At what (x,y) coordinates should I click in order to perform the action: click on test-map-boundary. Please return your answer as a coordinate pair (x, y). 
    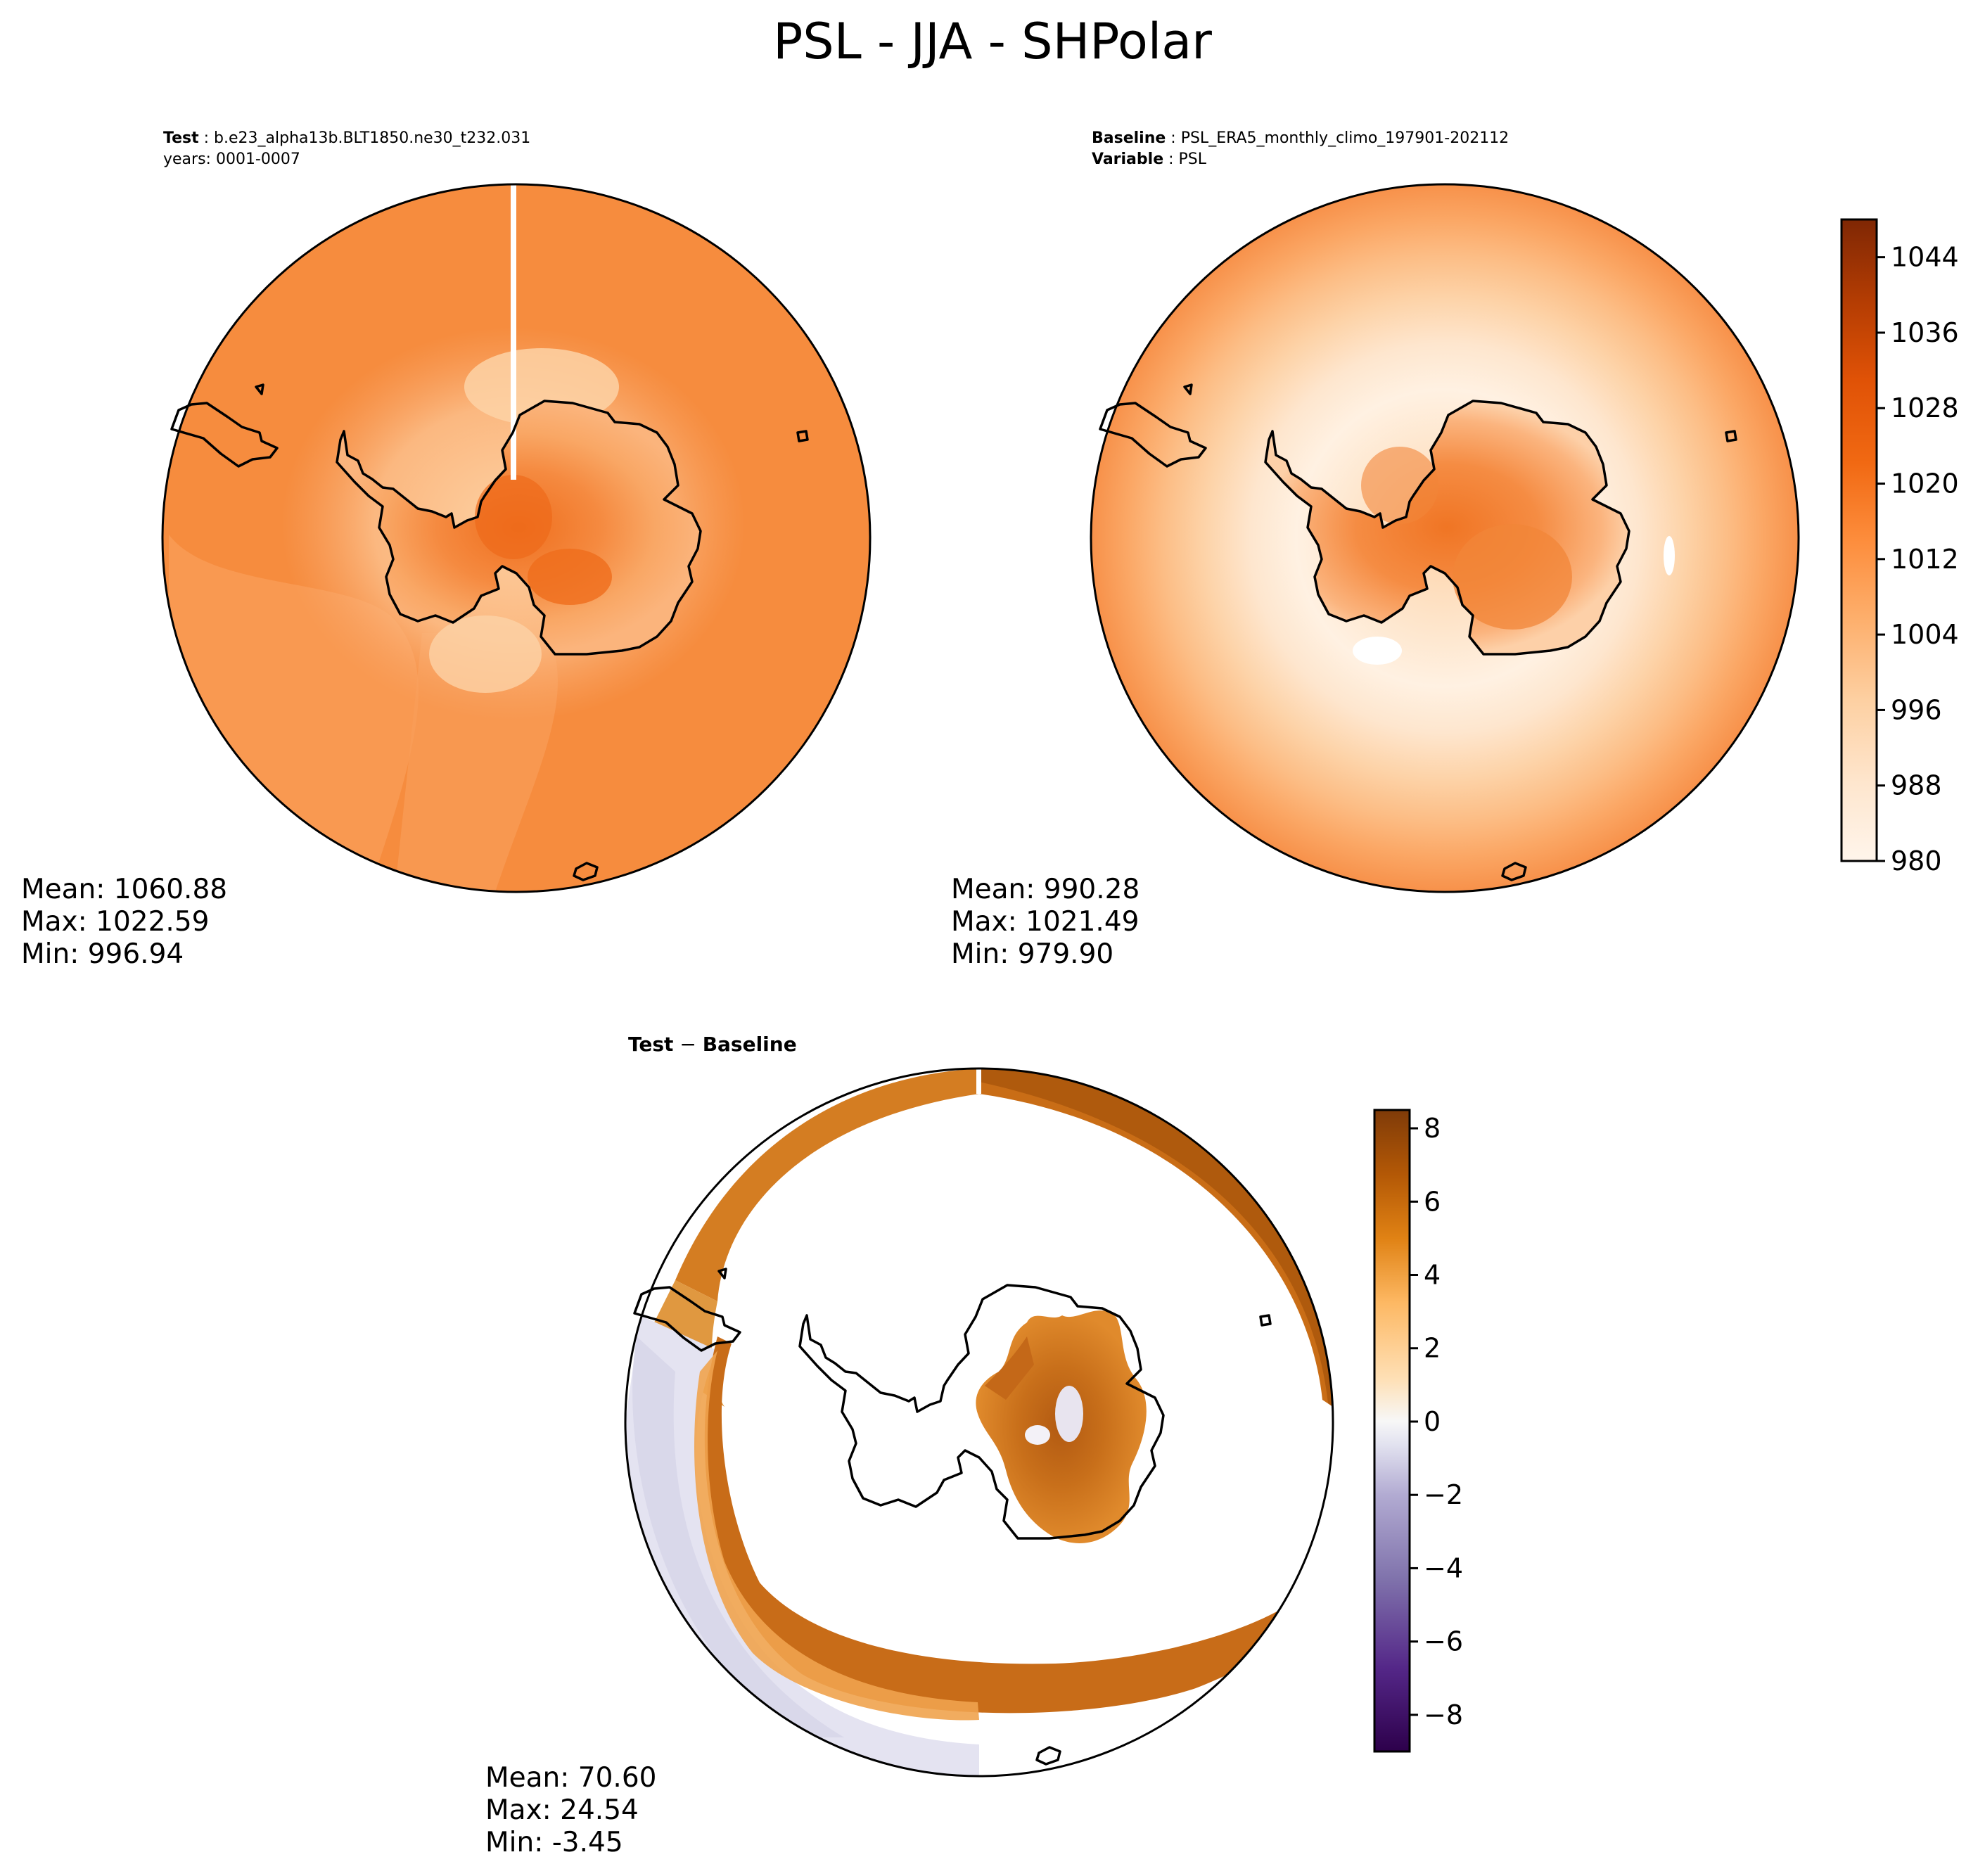
    Looking at the image, I should click on (516, 538).